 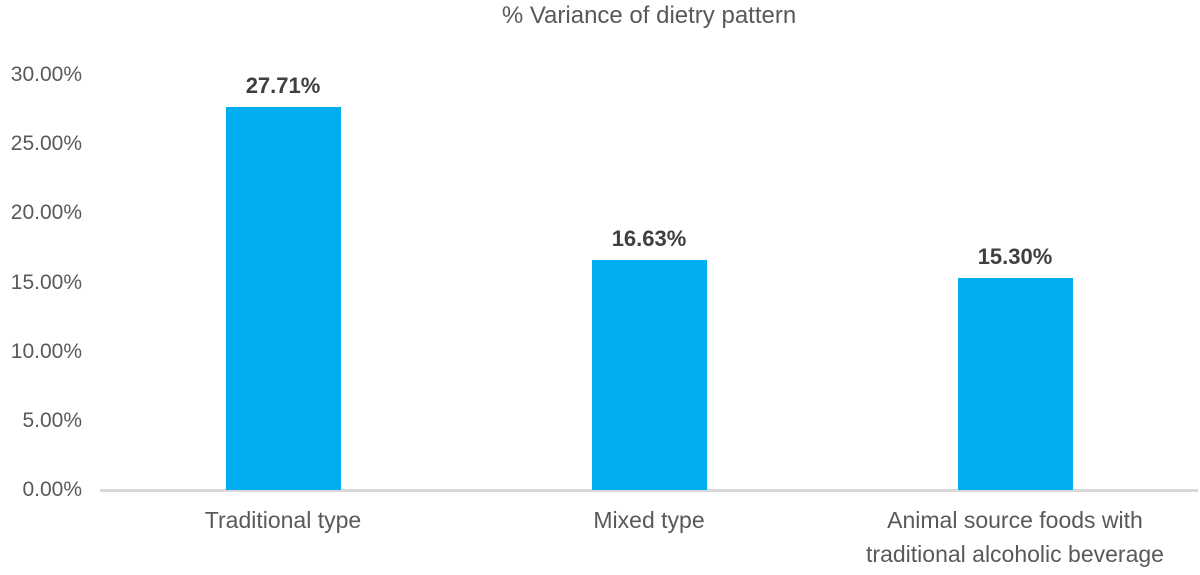 What do you see at coordinates (52, 420) in the screenshot?
I see `y-axis-tick-label: 5.00%` at bounding box center [52, 420].